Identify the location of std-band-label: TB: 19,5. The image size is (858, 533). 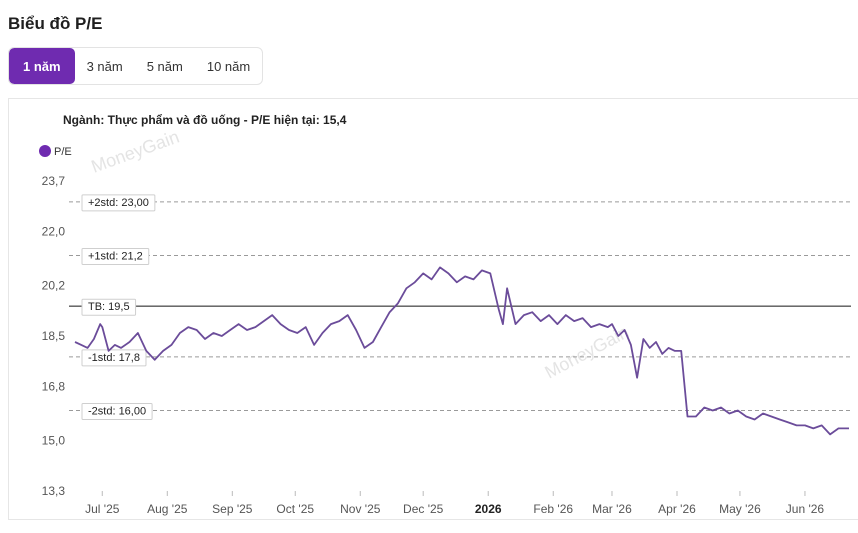
(109, 307).